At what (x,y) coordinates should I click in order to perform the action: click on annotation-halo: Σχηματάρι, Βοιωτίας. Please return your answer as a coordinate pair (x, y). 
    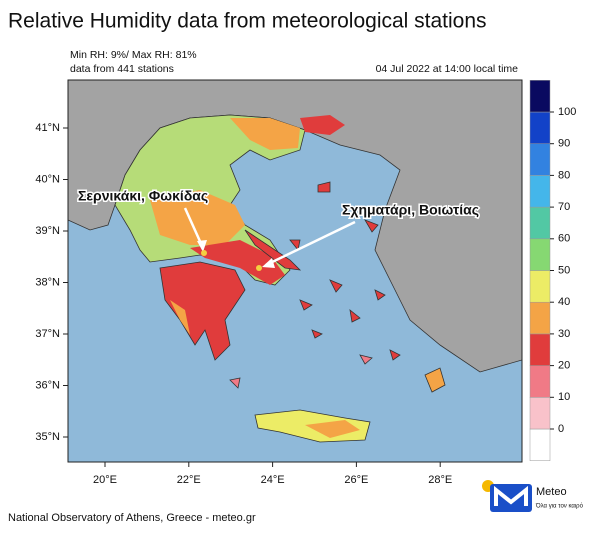
    Looking at the image, I should click on (410, 210).